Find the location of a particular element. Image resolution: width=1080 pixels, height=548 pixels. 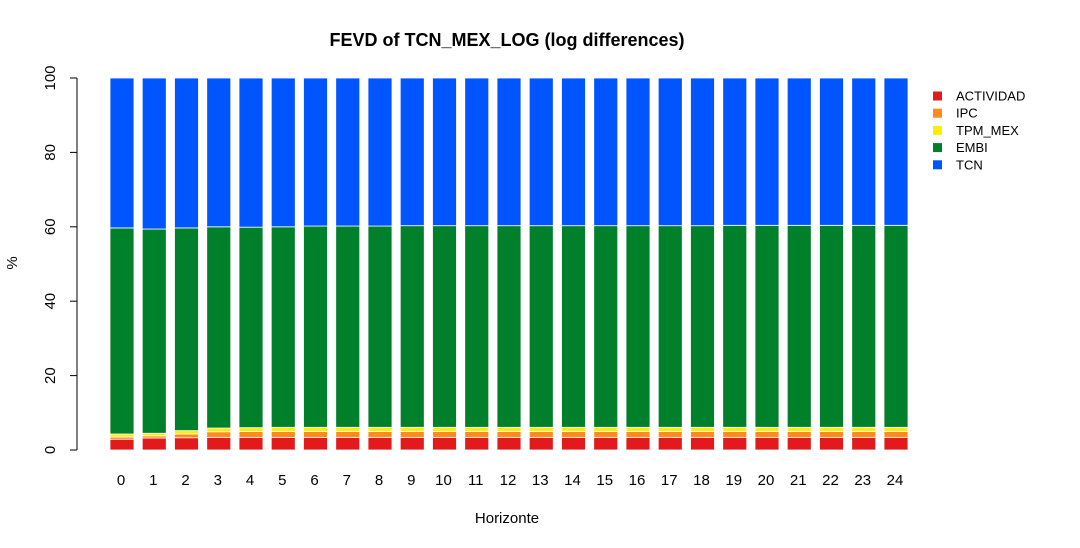

y-tick-label: 100 is located at coordinates (50, 77).